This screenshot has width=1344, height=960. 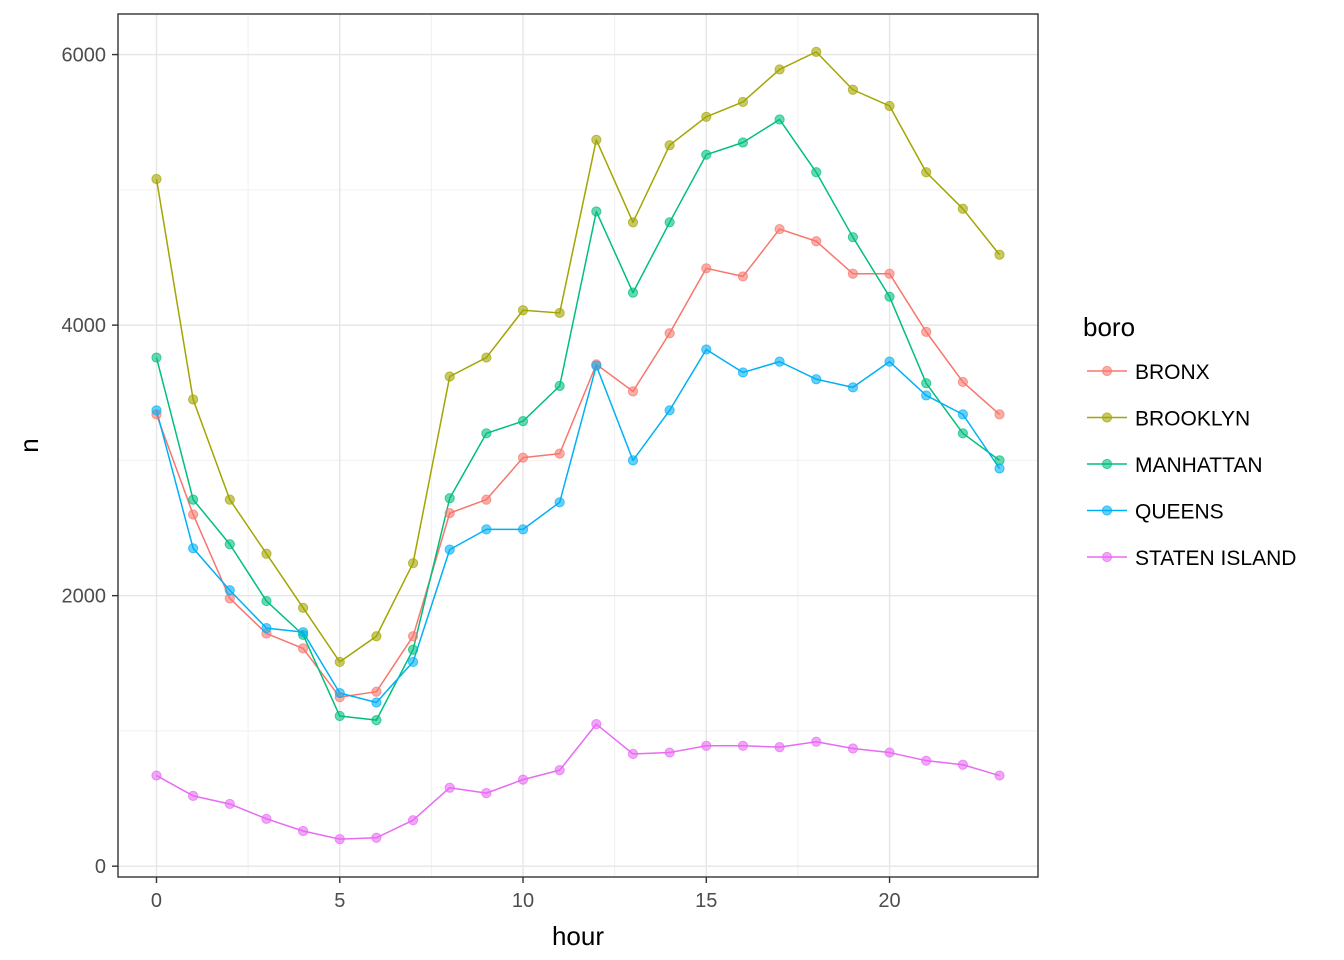 I want to click on x-axis-title: hour, so click(x=578, y=936).